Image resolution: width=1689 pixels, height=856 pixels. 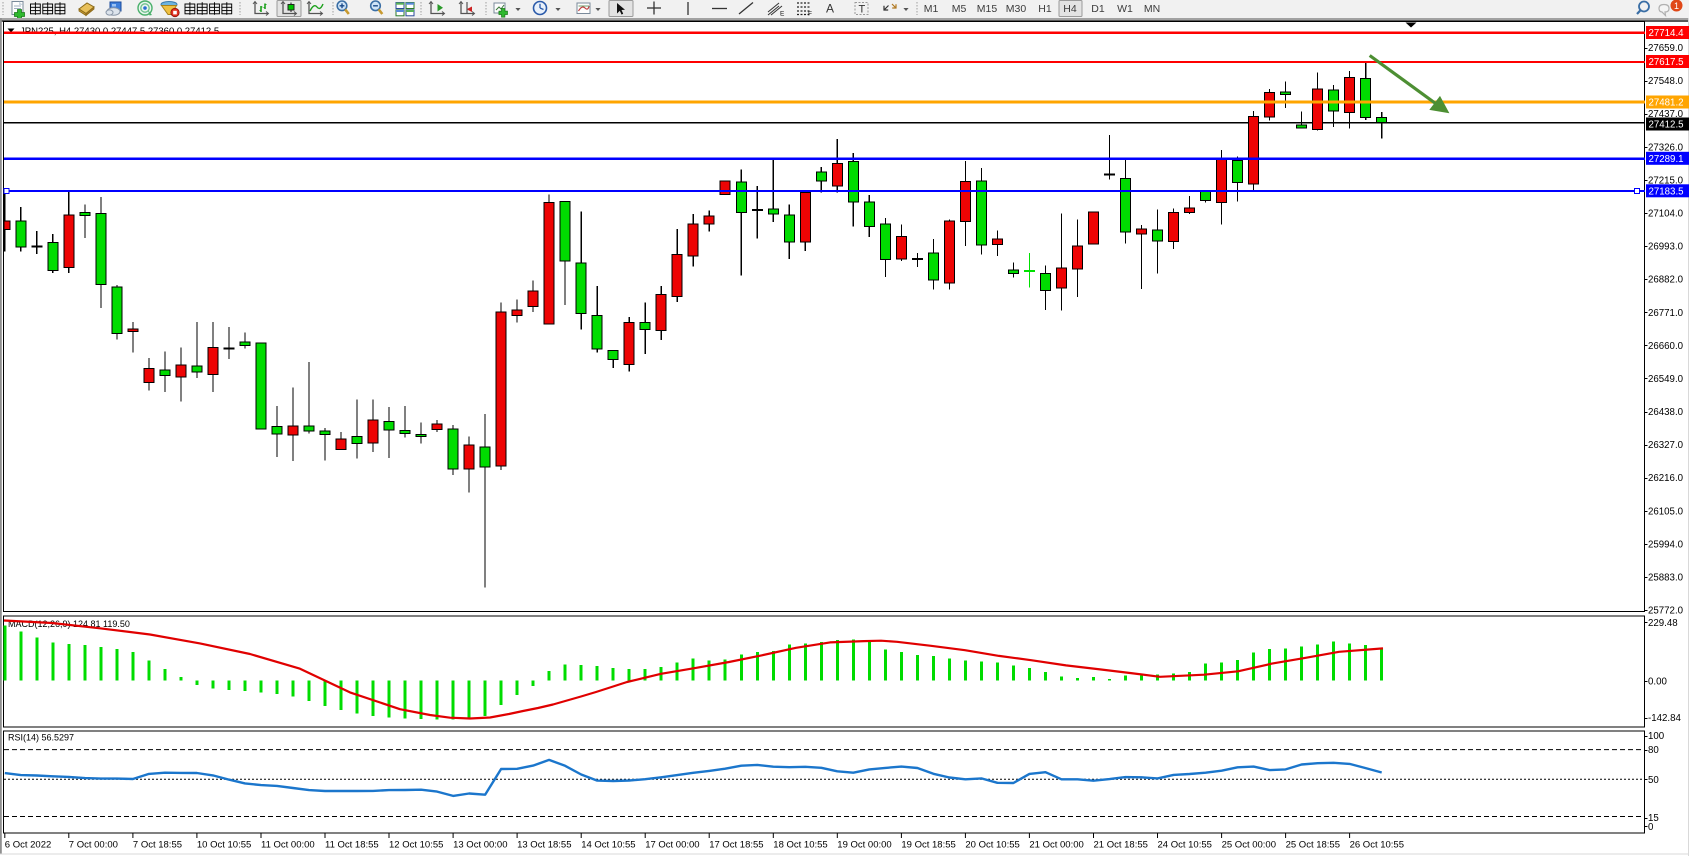 I want to click on svg-text: D1, so click(x=1098, y=9).